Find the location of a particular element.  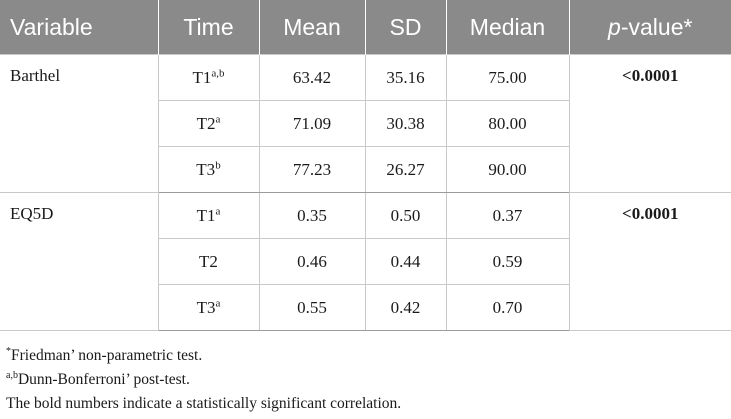

mean-cell: 0.35 is located at coordinates (312, 215).